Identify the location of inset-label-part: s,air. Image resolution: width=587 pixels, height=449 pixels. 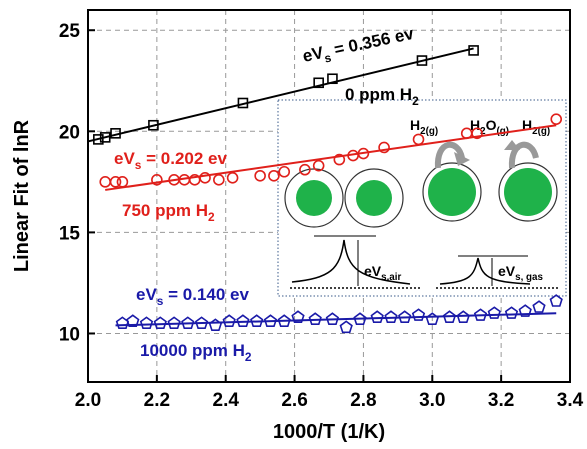
(391, 277).